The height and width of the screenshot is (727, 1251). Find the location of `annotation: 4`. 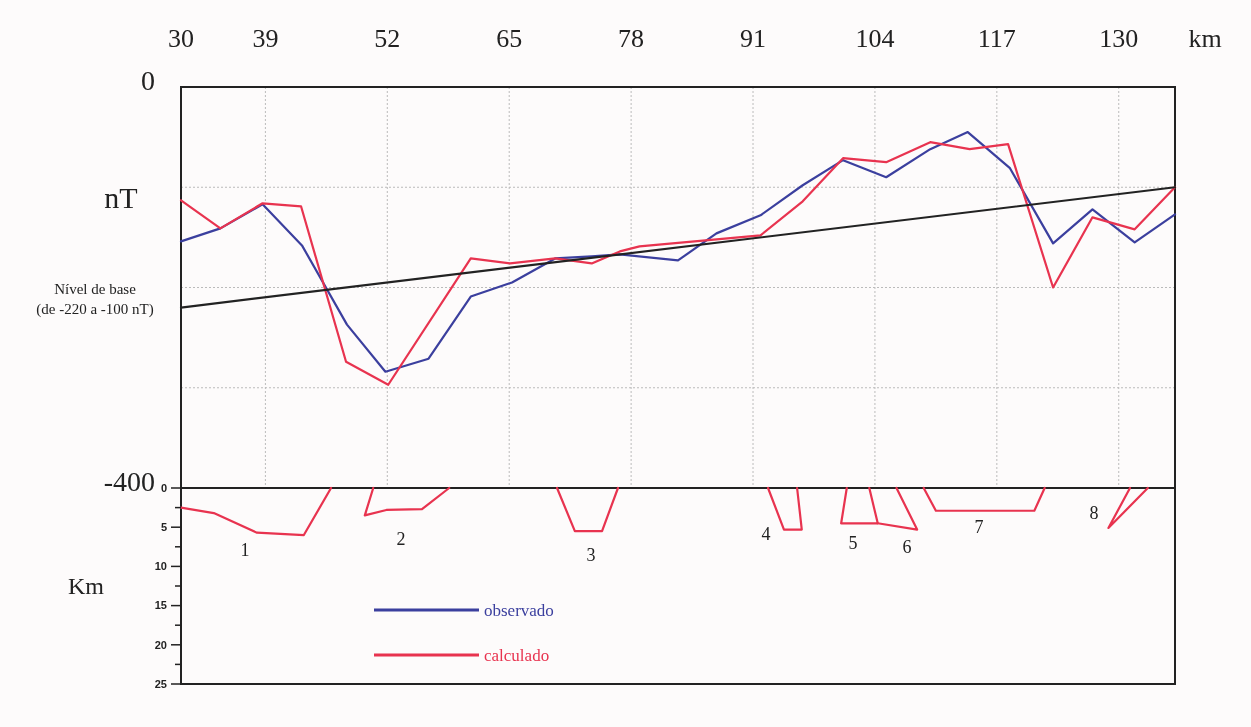

annotation: 4 is located at coordinates (766, 534).